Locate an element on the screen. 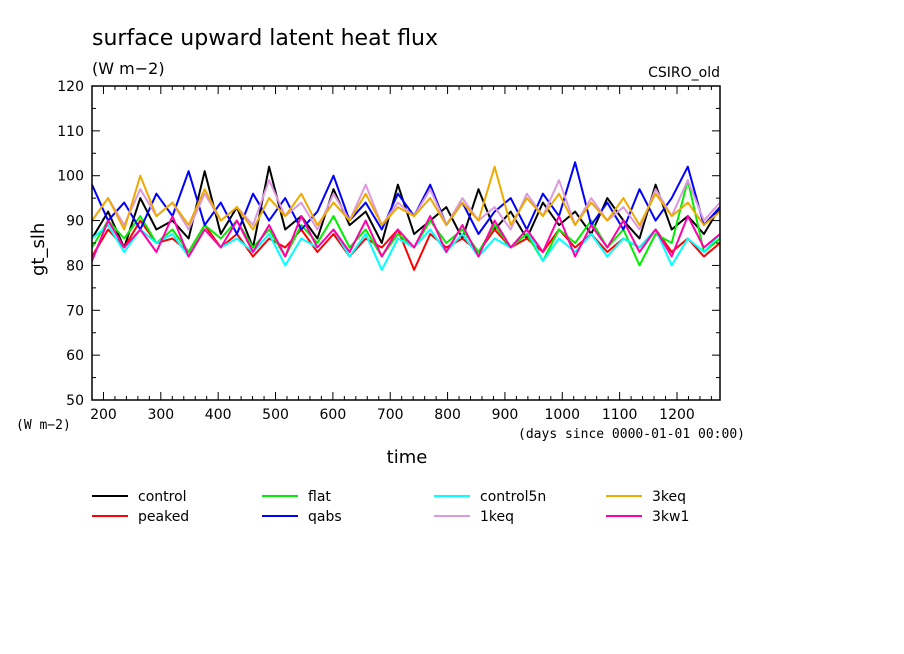 The image size is (904, 654). x-axis-label: time is located at coordinates (407, 457).